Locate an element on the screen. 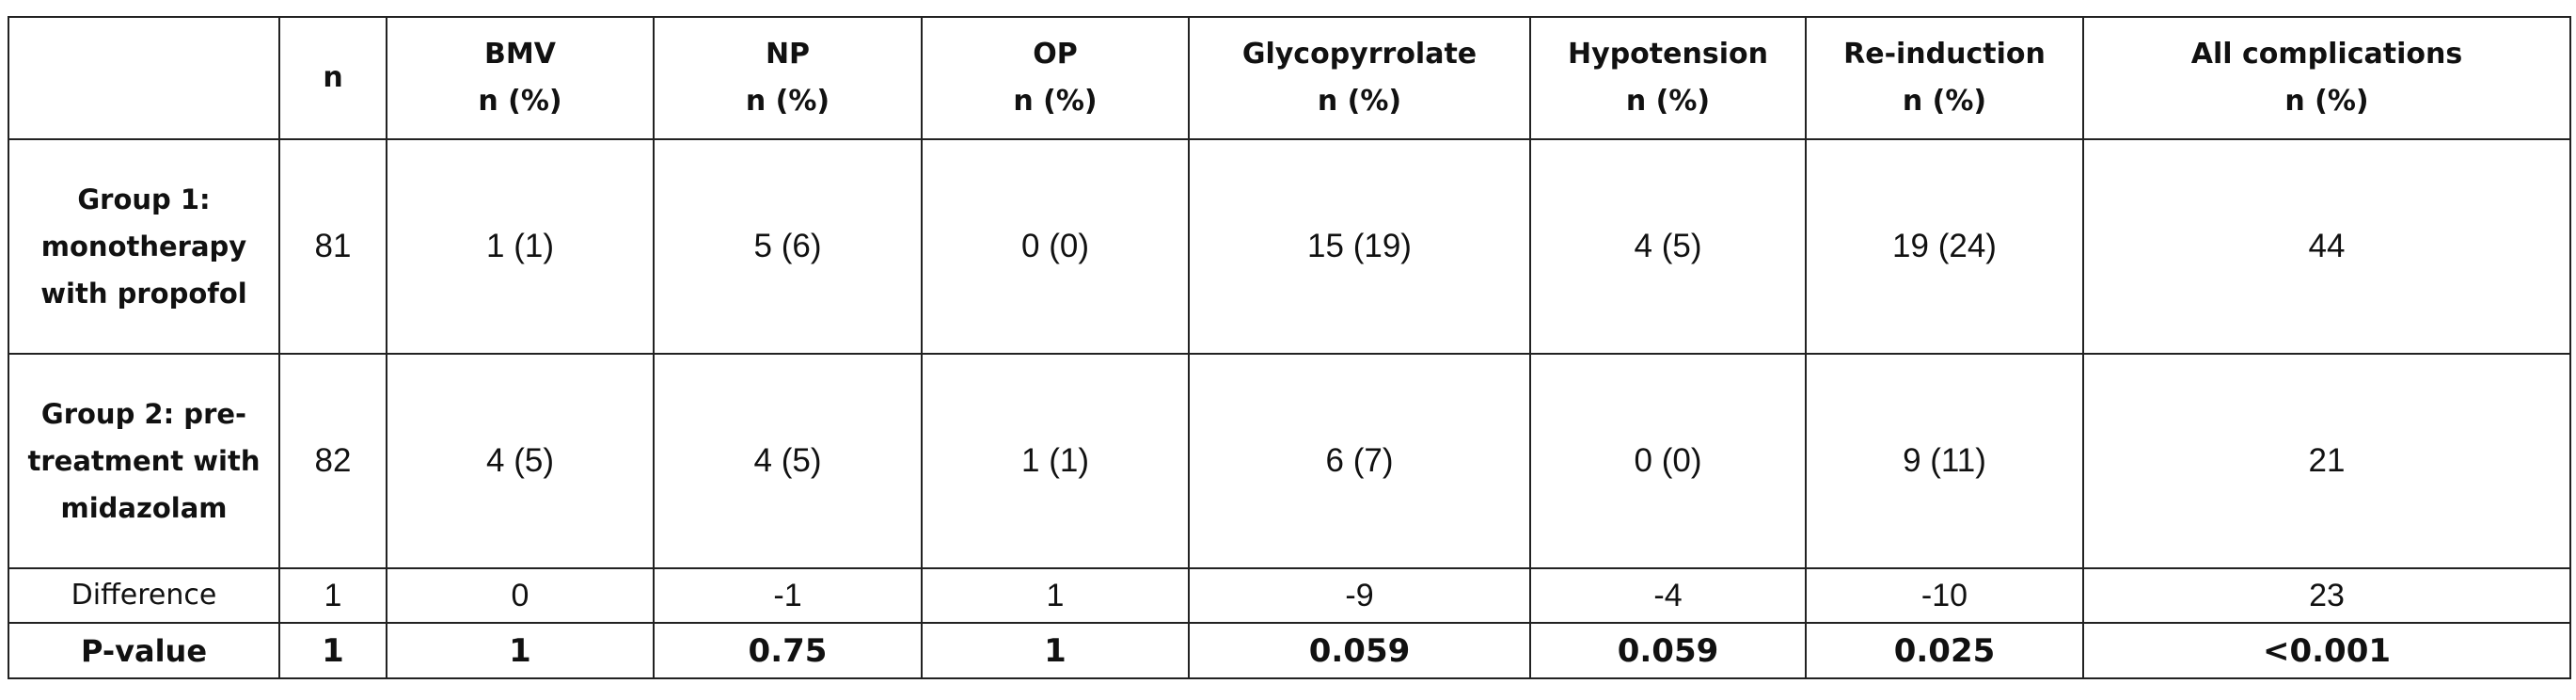 The height and width of the screenshot is (700, 2576). table-cell: 15 (19) is located at coordinates (1359, 247).